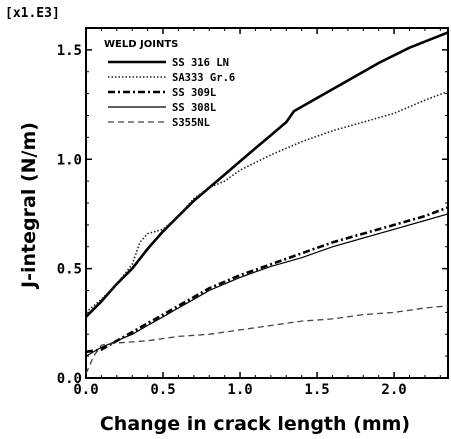  I want to click on x-tick-label: 1.0, so click(239, 390).